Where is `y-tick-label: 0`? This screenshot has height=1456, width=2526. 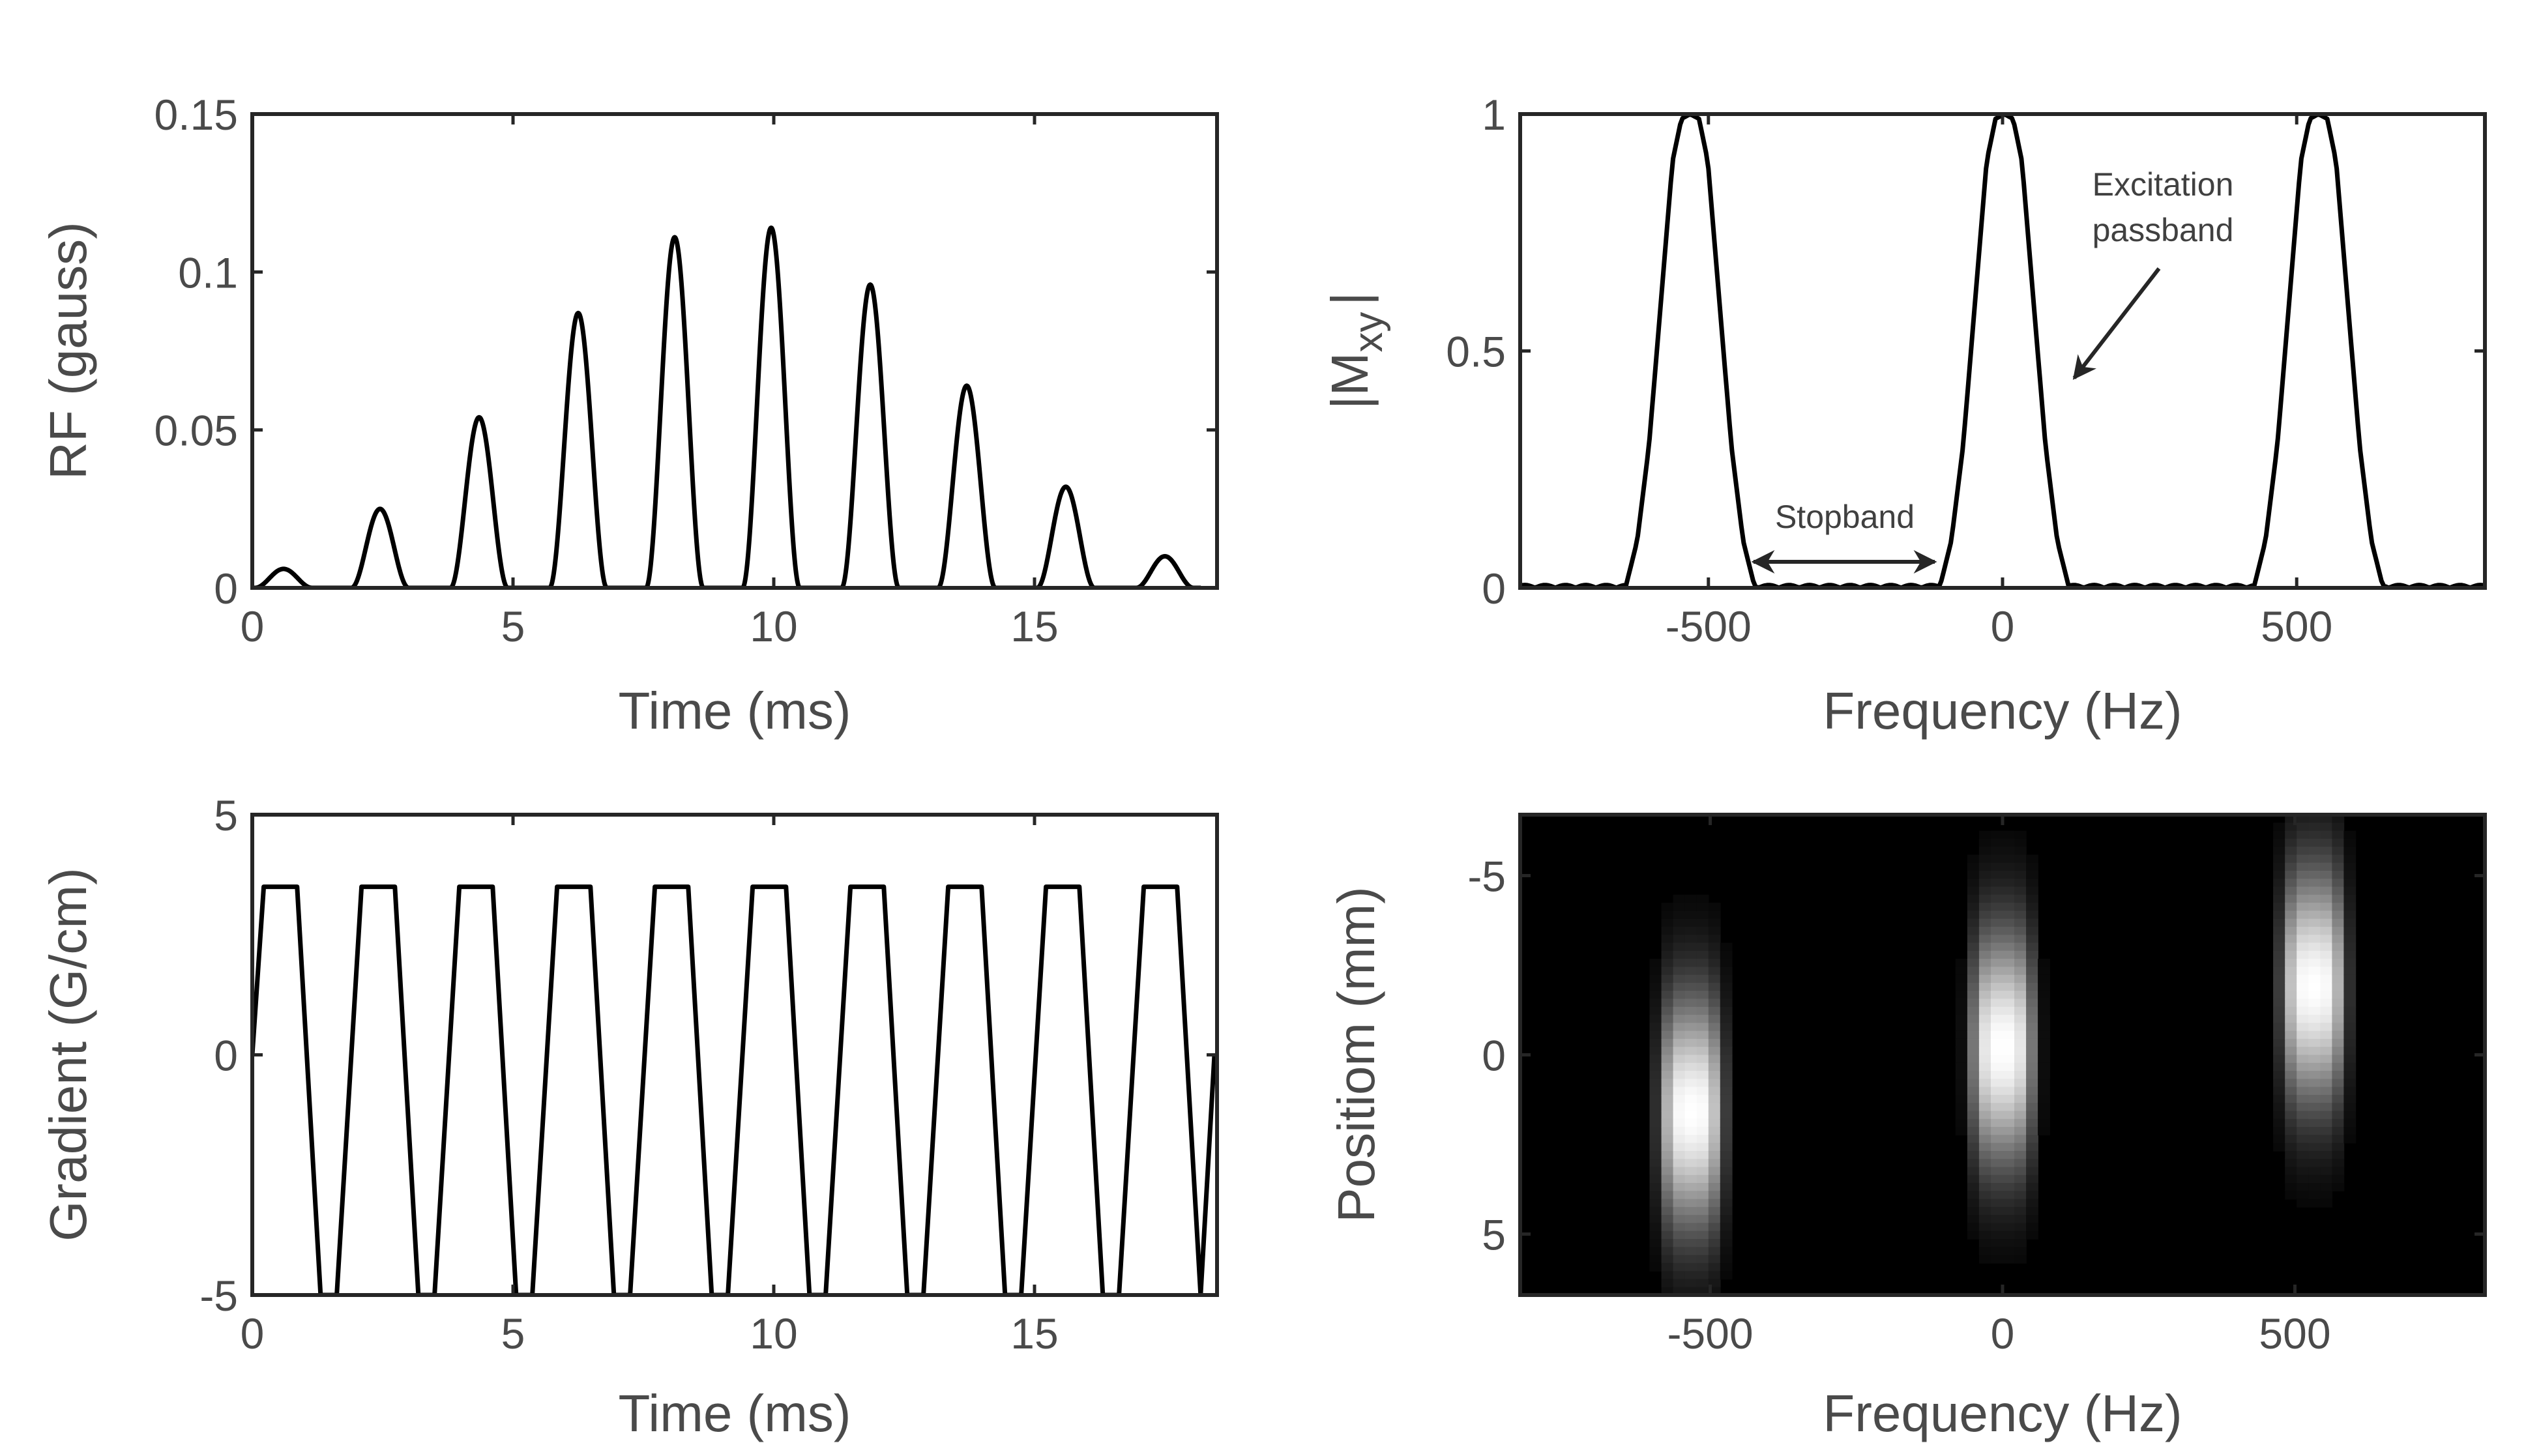 y-tick-label: 0 is located at coordinates (1494, 1056).